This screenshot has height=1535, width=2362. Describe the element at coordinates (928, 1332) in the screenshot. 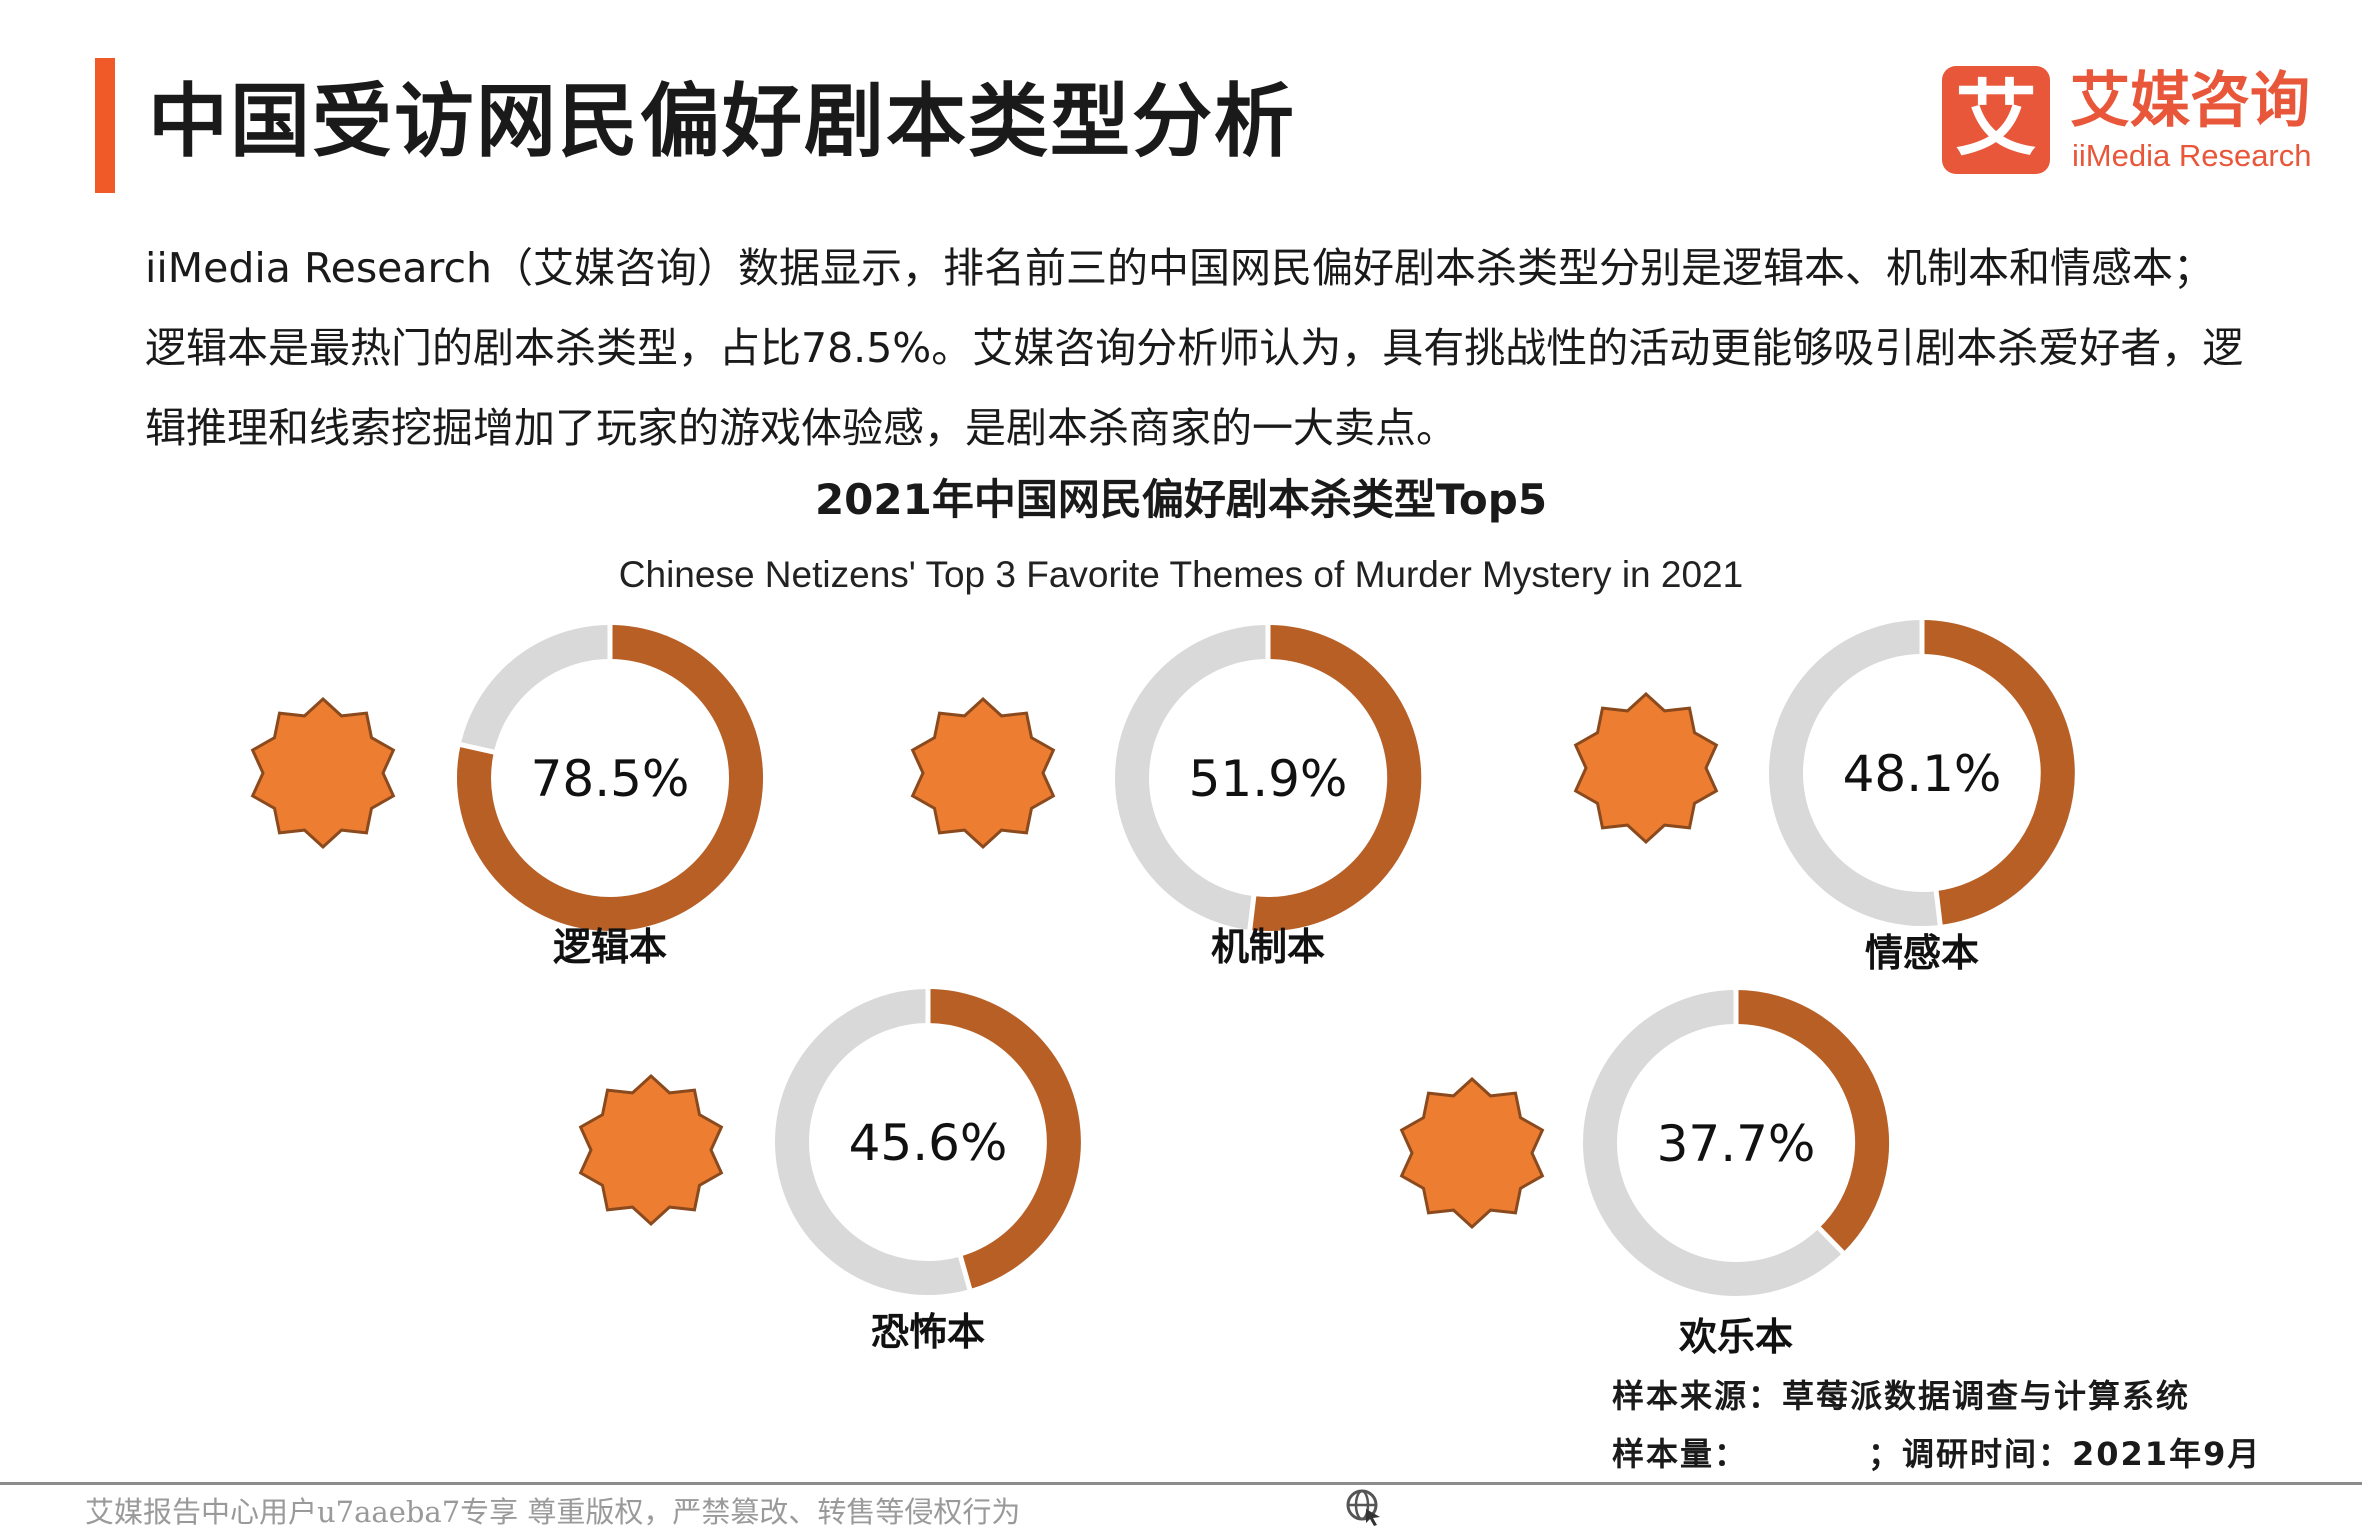

I see `category-label: 恐怖本` at that location.